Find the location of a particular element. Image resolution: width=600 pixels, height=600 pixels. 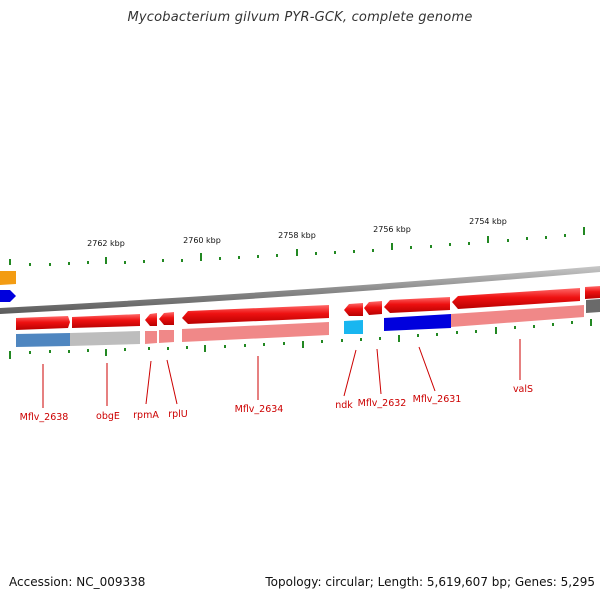

genome-backbone is located at coordinates (300, 290).